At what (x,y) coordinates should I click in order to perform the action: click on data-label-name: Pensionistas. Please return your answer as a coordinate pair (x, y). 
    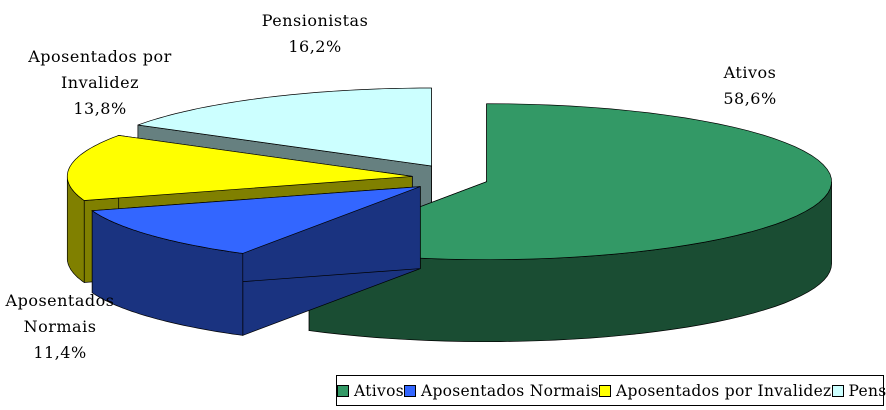
    Looking at the image, I should click on (315, 20).